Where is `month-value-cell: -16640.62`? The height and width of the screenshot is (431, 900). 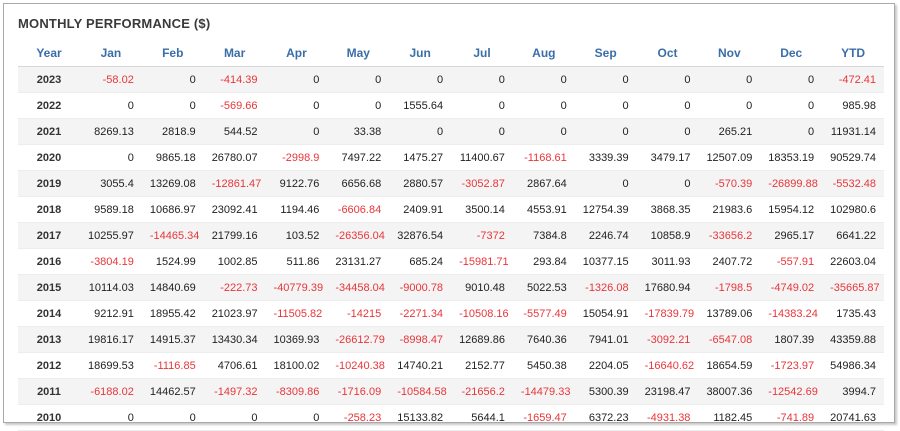
month-value-cell: -16640.62 is located at coordinates (667, 365).